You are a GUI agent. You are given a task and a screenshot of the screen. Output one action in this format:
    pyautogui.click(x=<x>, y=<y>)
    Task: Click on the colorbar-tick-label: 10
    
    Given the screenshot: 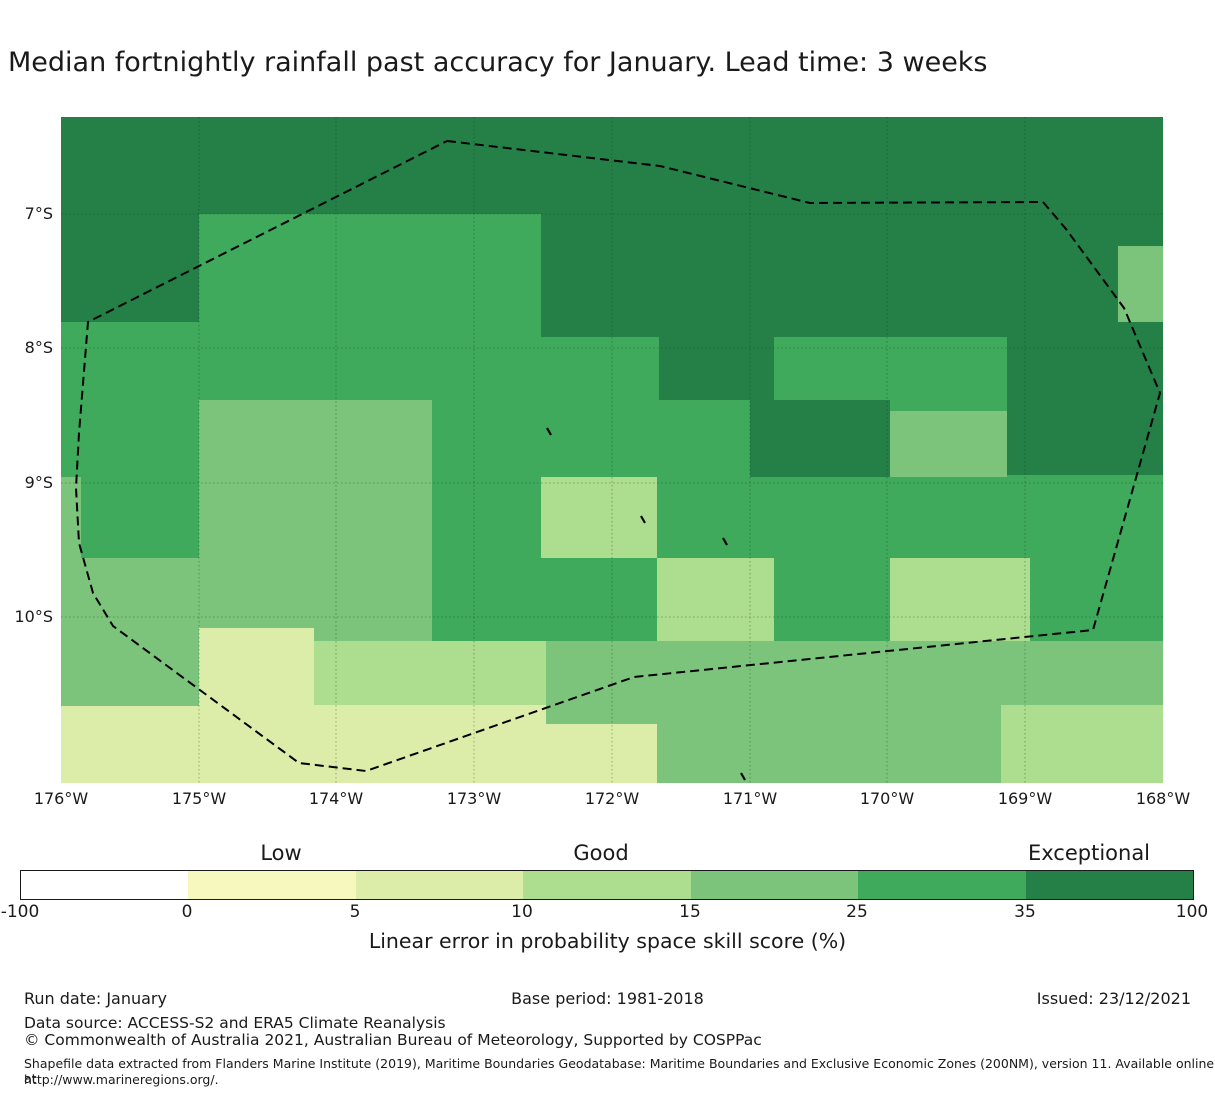 What is the action you would take?
    pyautogui.click(x=522, y=912)
    